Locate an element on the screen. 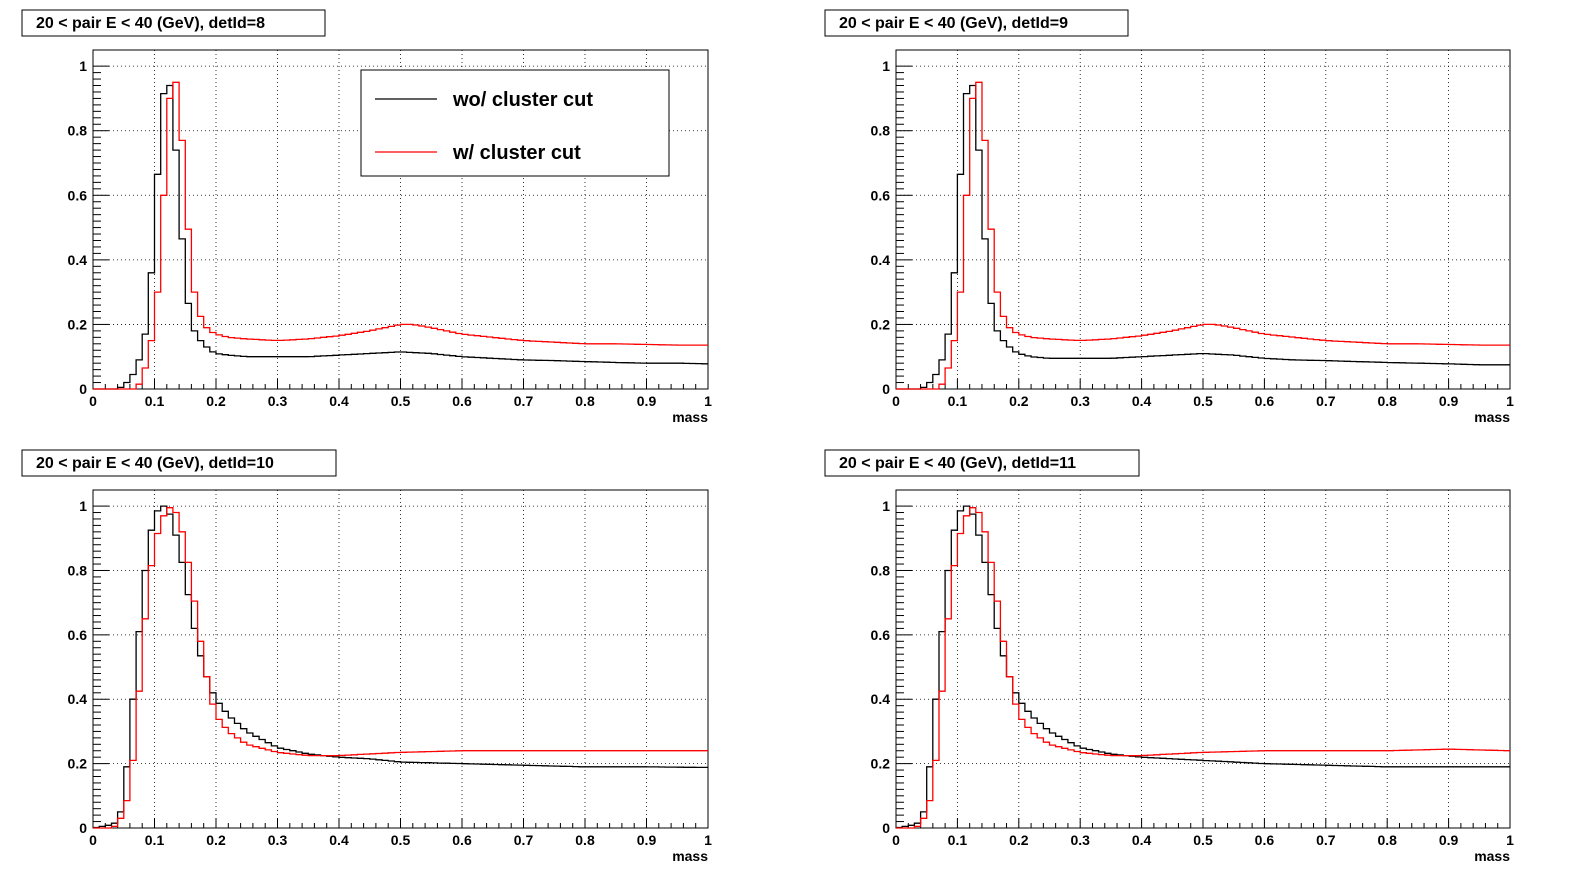  chart-title: 20 < pair E < 40 (GeV), detId=10 is located at coordinates (155, 463).